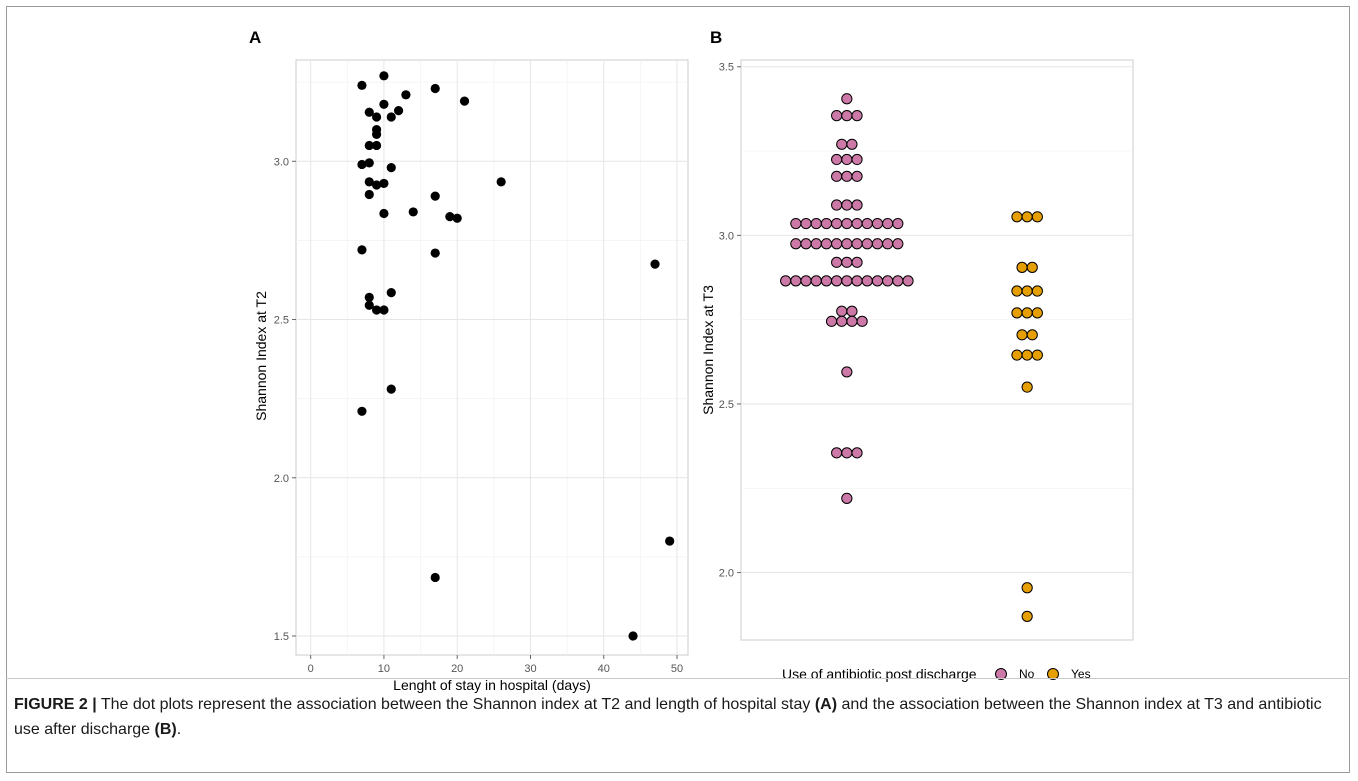 This screenshot has height=781, width=1358. What do you see at coordinates (165, 729) in the screenshot?
I see `caption-ref-b: (B)` at bounding box center [165, 729].